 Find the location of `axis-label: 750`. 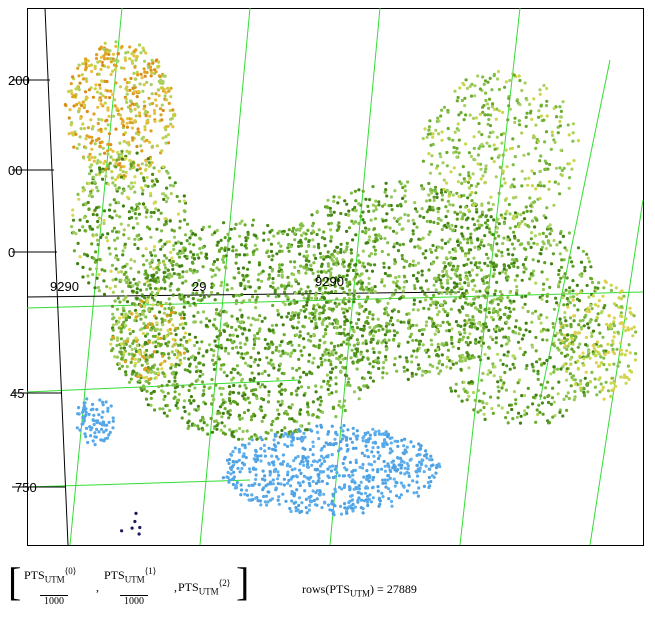

axis-label: 750 is located at coordinates (26, 487).